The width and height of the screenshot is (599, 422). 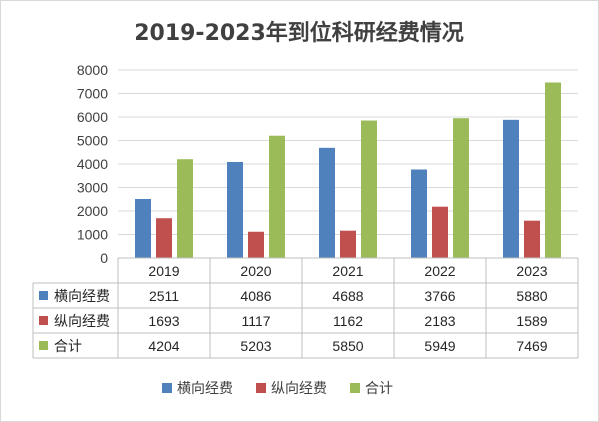 I want to click on bar-纵向经费-2023, so click(x=532, y=239).